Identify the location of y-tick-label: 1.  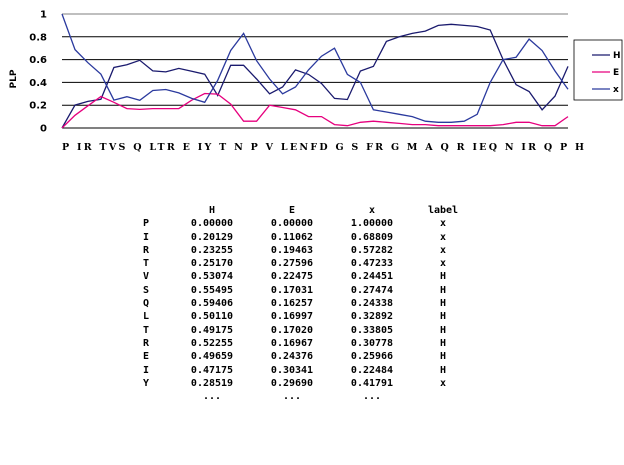
(43, 15).